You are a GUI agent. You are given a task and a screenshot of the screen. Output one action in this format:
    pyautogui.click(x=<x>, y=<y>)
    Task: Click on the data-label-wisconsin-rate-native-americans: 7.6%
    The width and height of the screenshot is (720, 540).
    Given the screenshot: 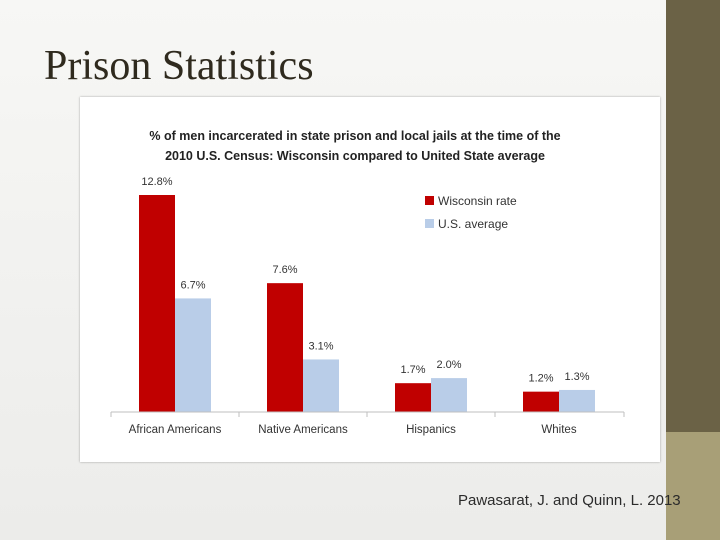 What is the action you would take?
    pyautogui.click(x=284, y=270)
    